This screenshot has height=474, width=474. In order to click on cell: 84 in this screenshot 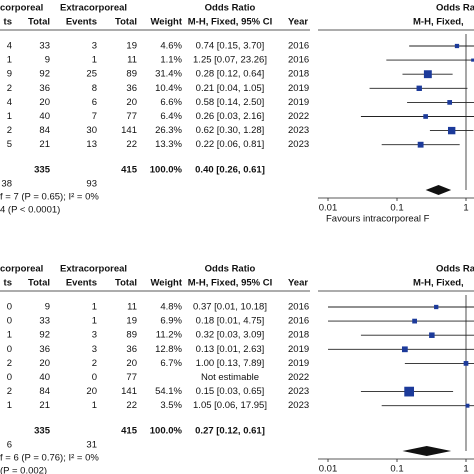, I will do `click(44, 391)`.